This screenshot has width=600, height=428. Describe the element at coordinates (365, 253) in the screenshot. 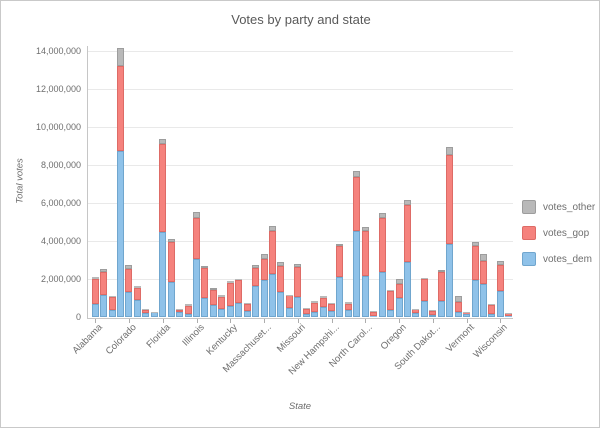

I see `bar-north-carolina-votes-gop` at that location.